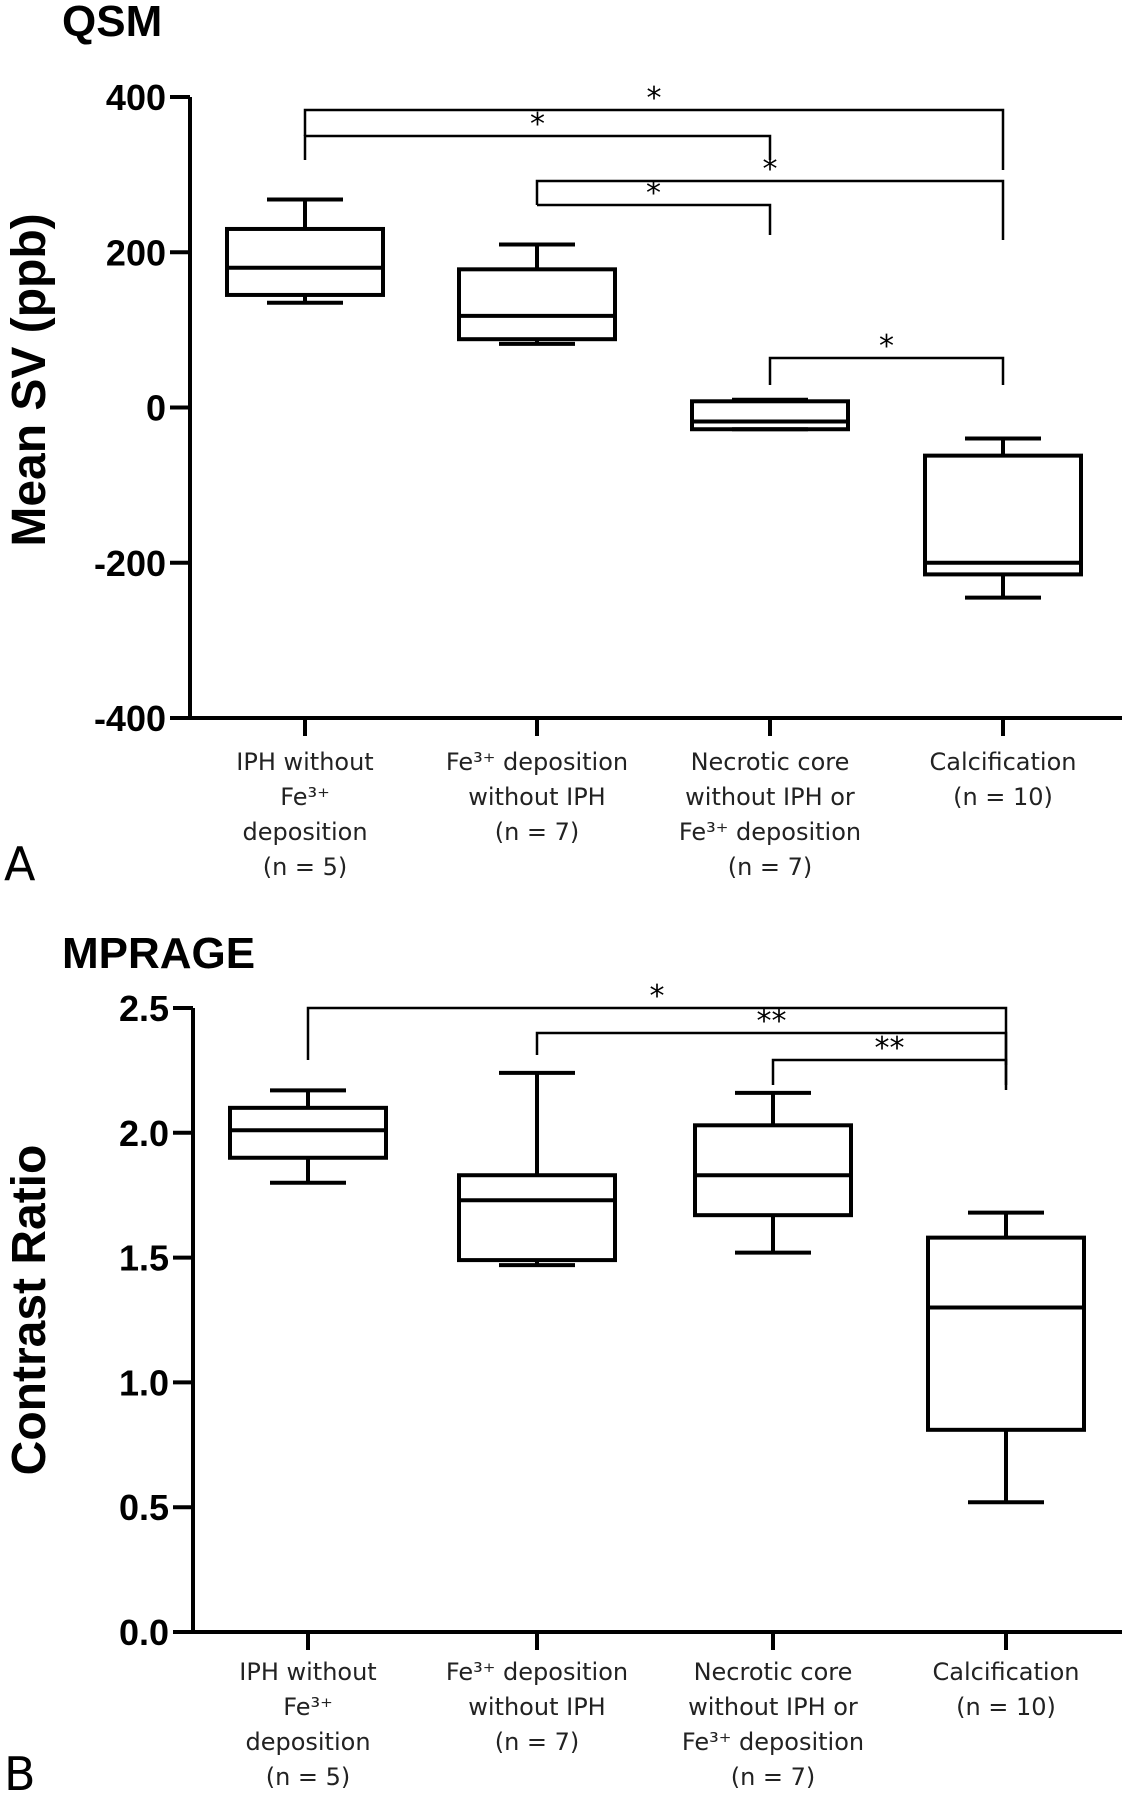 The width and height of the screenshot is (1130, 1800). Describe the element at coordinates (20, 1773) in the screenshot. I see `panel-b-letter: B` at that location.